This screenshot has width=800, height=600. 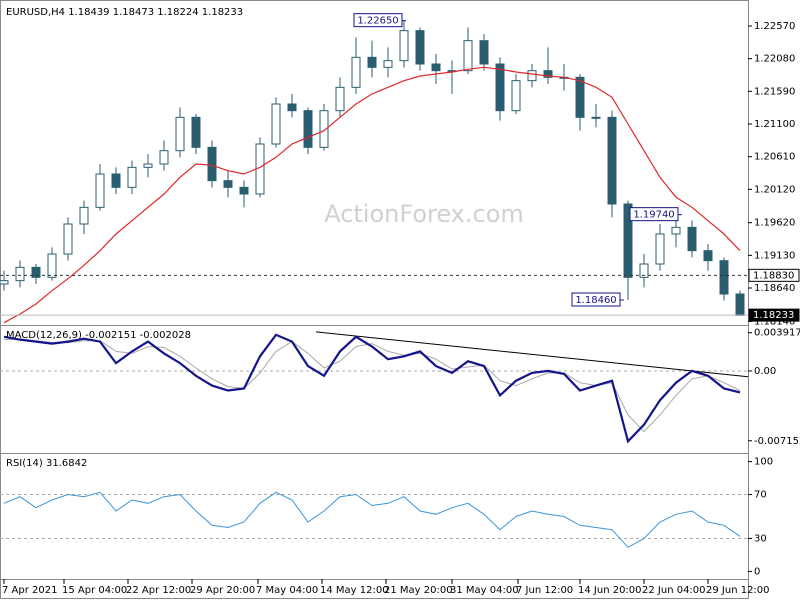 What do you see at coordinates (544, 590) in the screenshot?
I see `x-tick-label: 7 Jun 12:00` at bounding box center [544, 590].